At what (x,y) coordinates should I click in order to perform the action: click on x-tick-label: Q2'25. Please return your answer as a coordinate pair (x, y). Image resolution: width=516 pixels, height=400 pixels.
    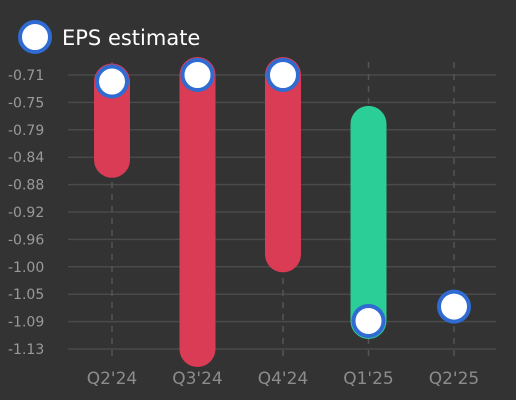
    Looking at the image, I should click on (454, 379).